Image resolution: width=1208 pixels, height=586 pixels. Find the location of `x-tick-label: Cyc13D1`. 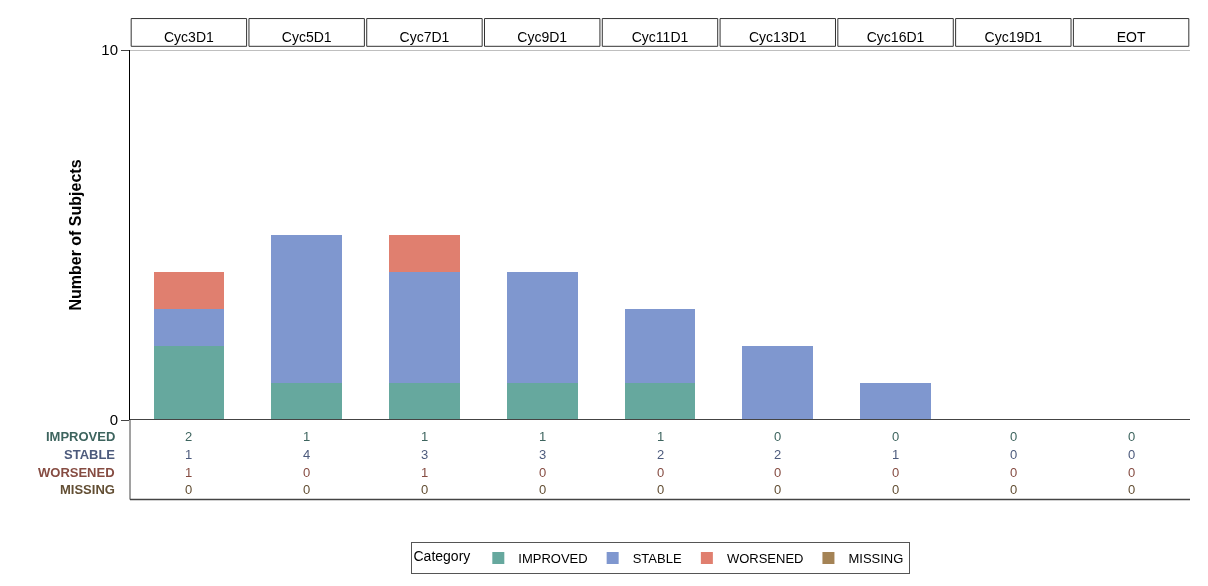

x-tick-label: Cyc13D1 is located at coordinates (777, 37).